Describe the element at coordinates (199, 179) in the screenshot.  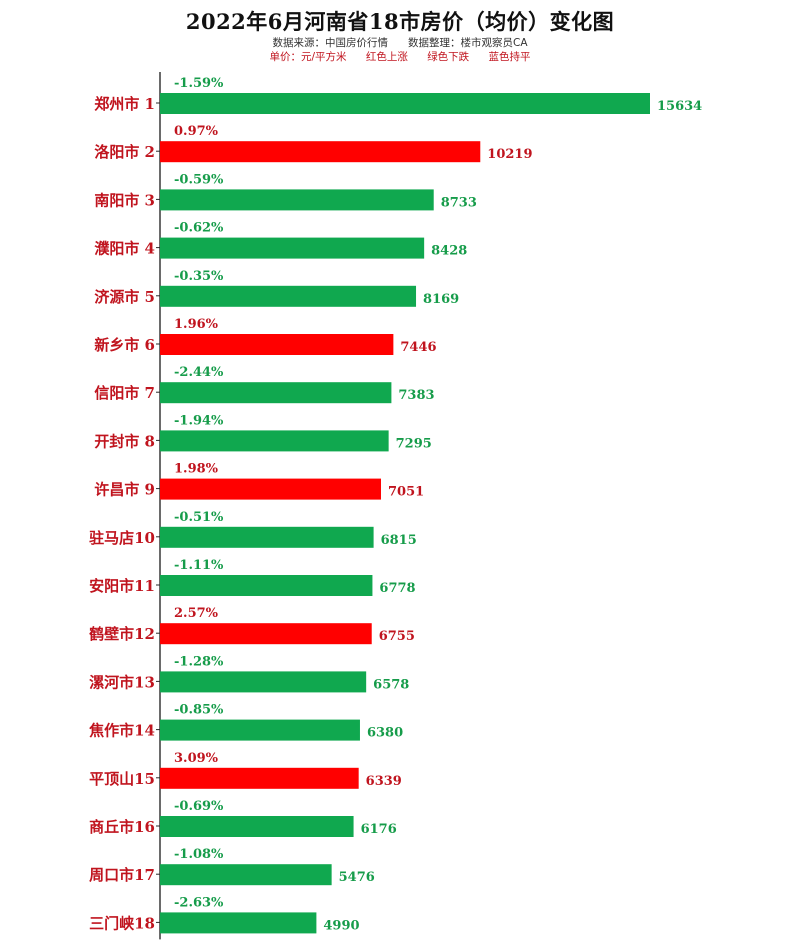
I see `change-label: -0.59%` at that location.